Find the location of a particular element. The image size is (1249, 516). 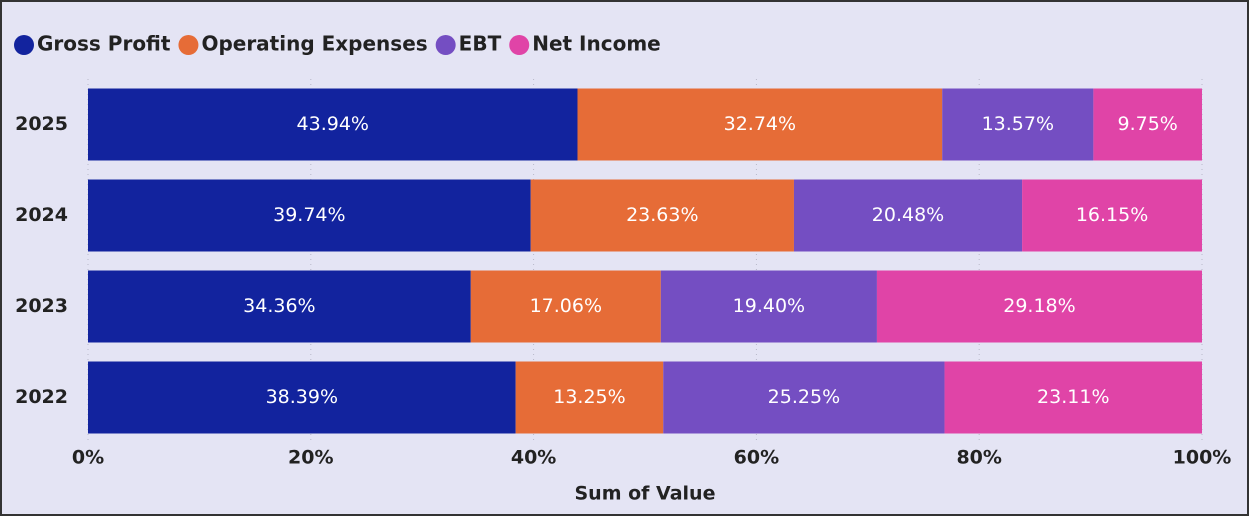

y-tick-label: 2022 is located at coordinates (41, 397).